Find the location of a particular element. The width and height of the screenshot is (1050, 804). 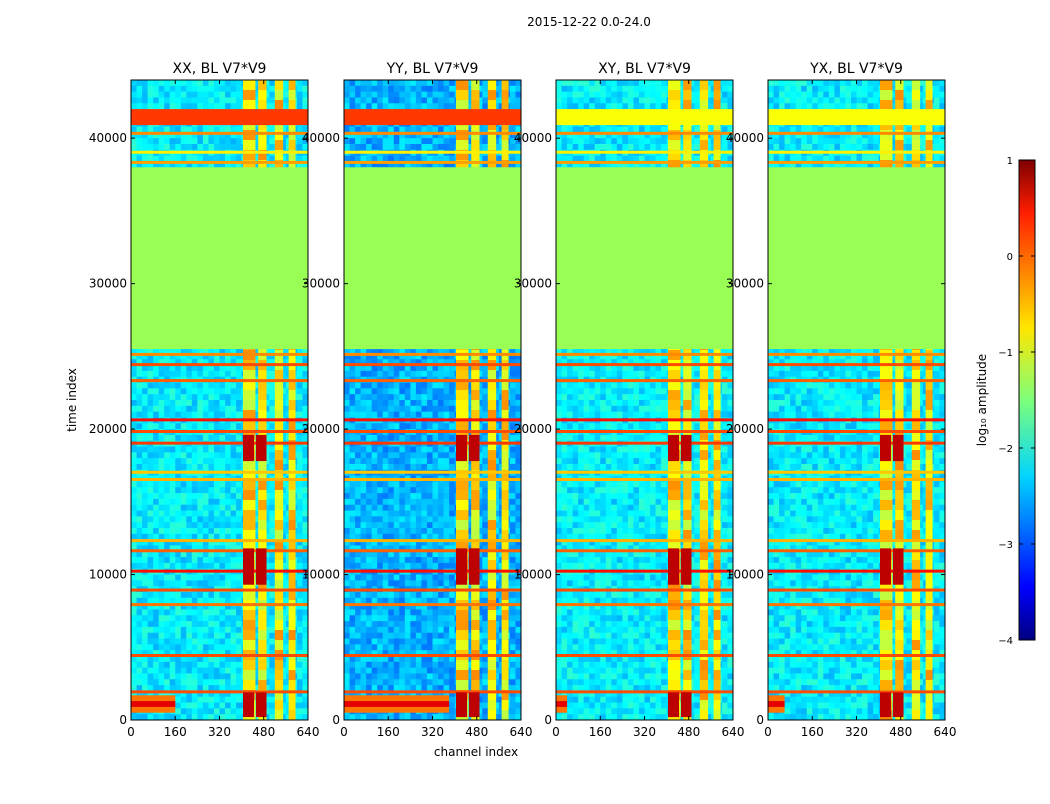

flagged-region is located at coordinates (644, 258).